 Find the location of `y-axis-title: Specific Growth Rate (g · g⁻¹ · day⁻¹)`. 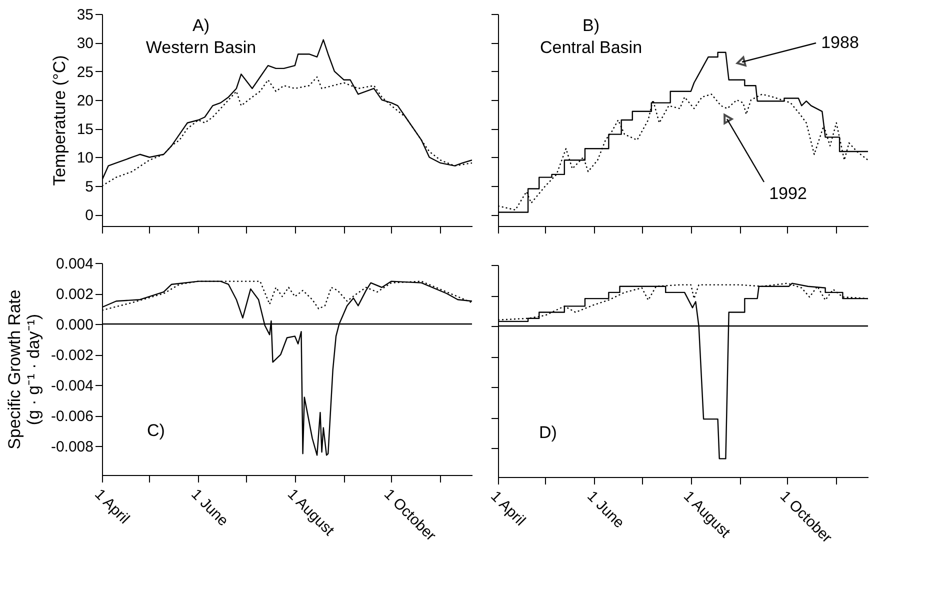

y-axis-title: Specific Growth Rate (g · g⁻¹ · day⁻¹) is located at coordinates (23, 370).